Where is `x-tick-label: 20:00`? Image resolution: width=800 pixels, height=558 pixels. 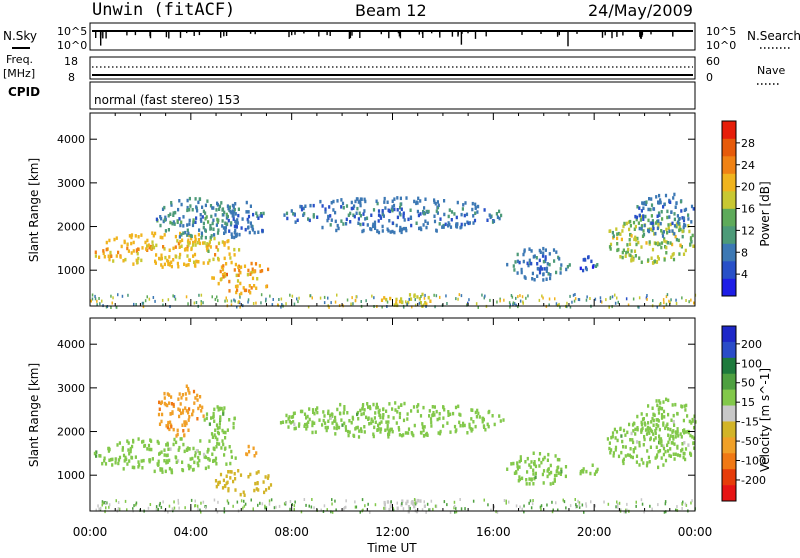
x-tick-label: 20:00 is located at coordinates (594, 532).